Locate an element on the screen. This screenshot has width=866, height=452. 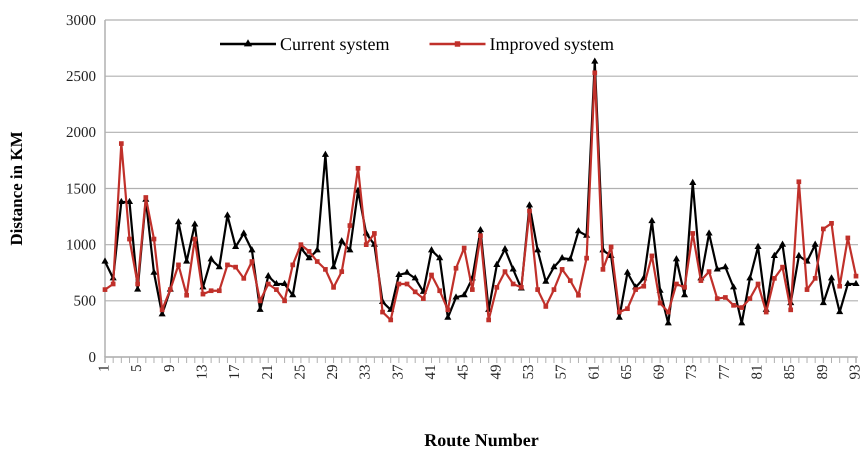
x-tick-label: 45 is located at coordinates (464, 372).